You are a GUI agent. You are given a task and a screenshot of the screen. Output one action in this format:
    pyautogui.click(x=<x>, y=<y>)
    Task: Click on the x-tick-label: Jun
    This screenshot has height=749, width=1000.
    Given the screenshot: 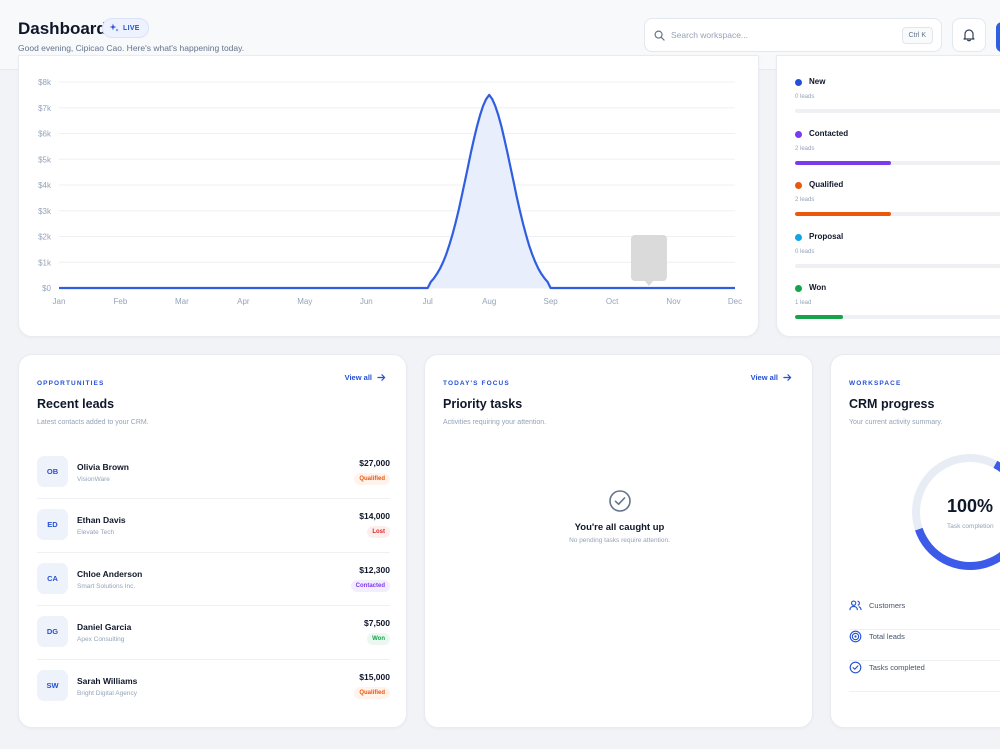 What is the action you would take?
    pyautogui.click(x=366, y=301)
    